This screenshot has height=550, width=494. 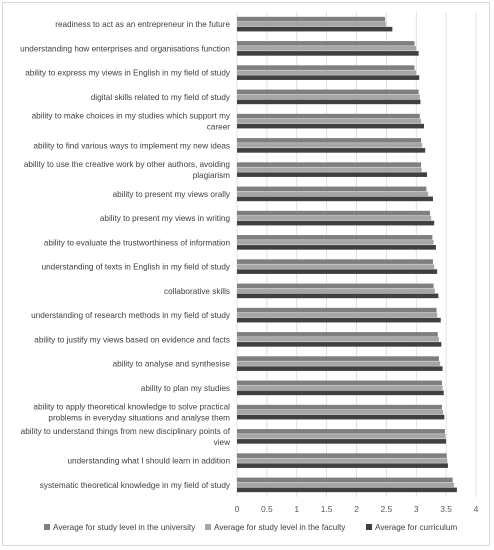 What do you see at coordinates (211, 175) in the screenshot?
I see `category-label: plagiarism` at bounding box center [211, 175].